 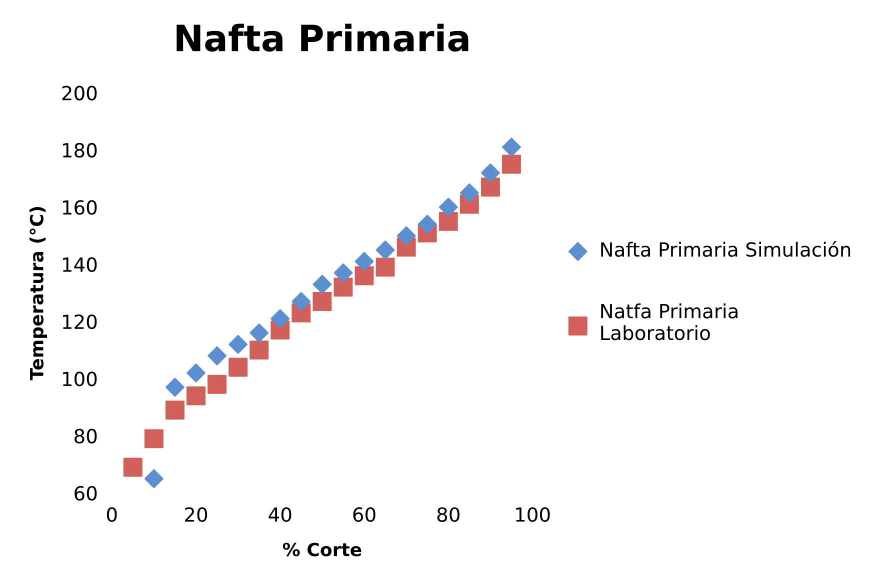 I want to click on chart-title: Nafta Primaria, so click(x=322, y=38).